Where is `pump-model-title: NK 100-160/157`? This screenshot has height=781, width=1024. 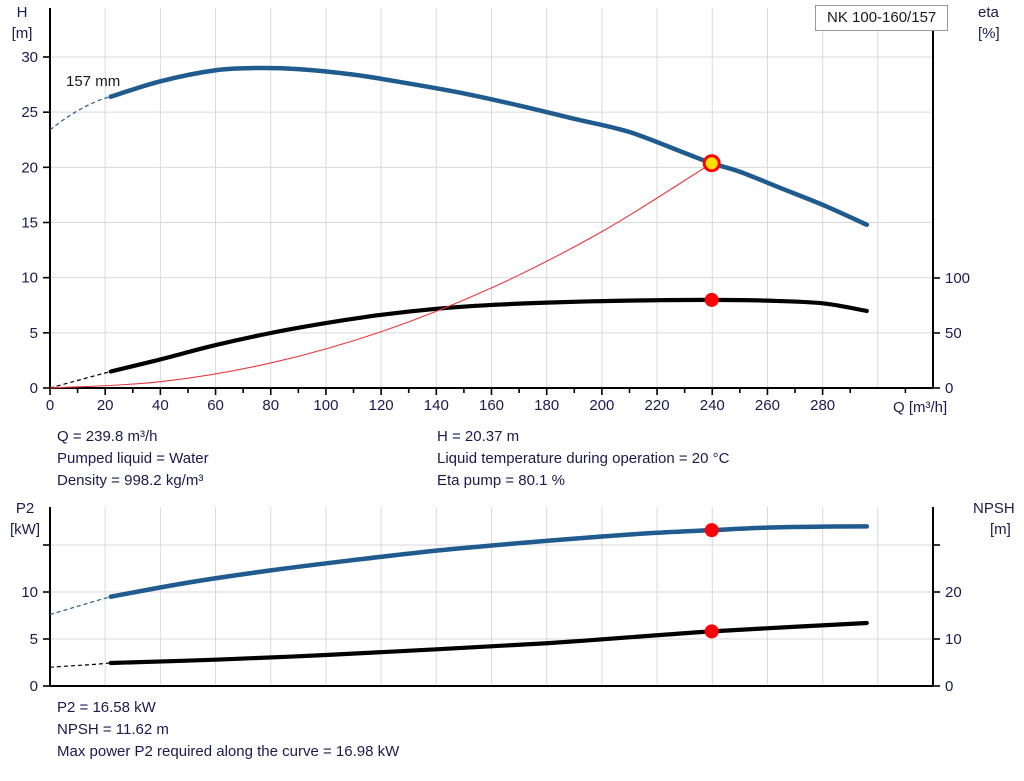 pump-model-title: NK 100-160/157 is located at coordinates (882, 17).